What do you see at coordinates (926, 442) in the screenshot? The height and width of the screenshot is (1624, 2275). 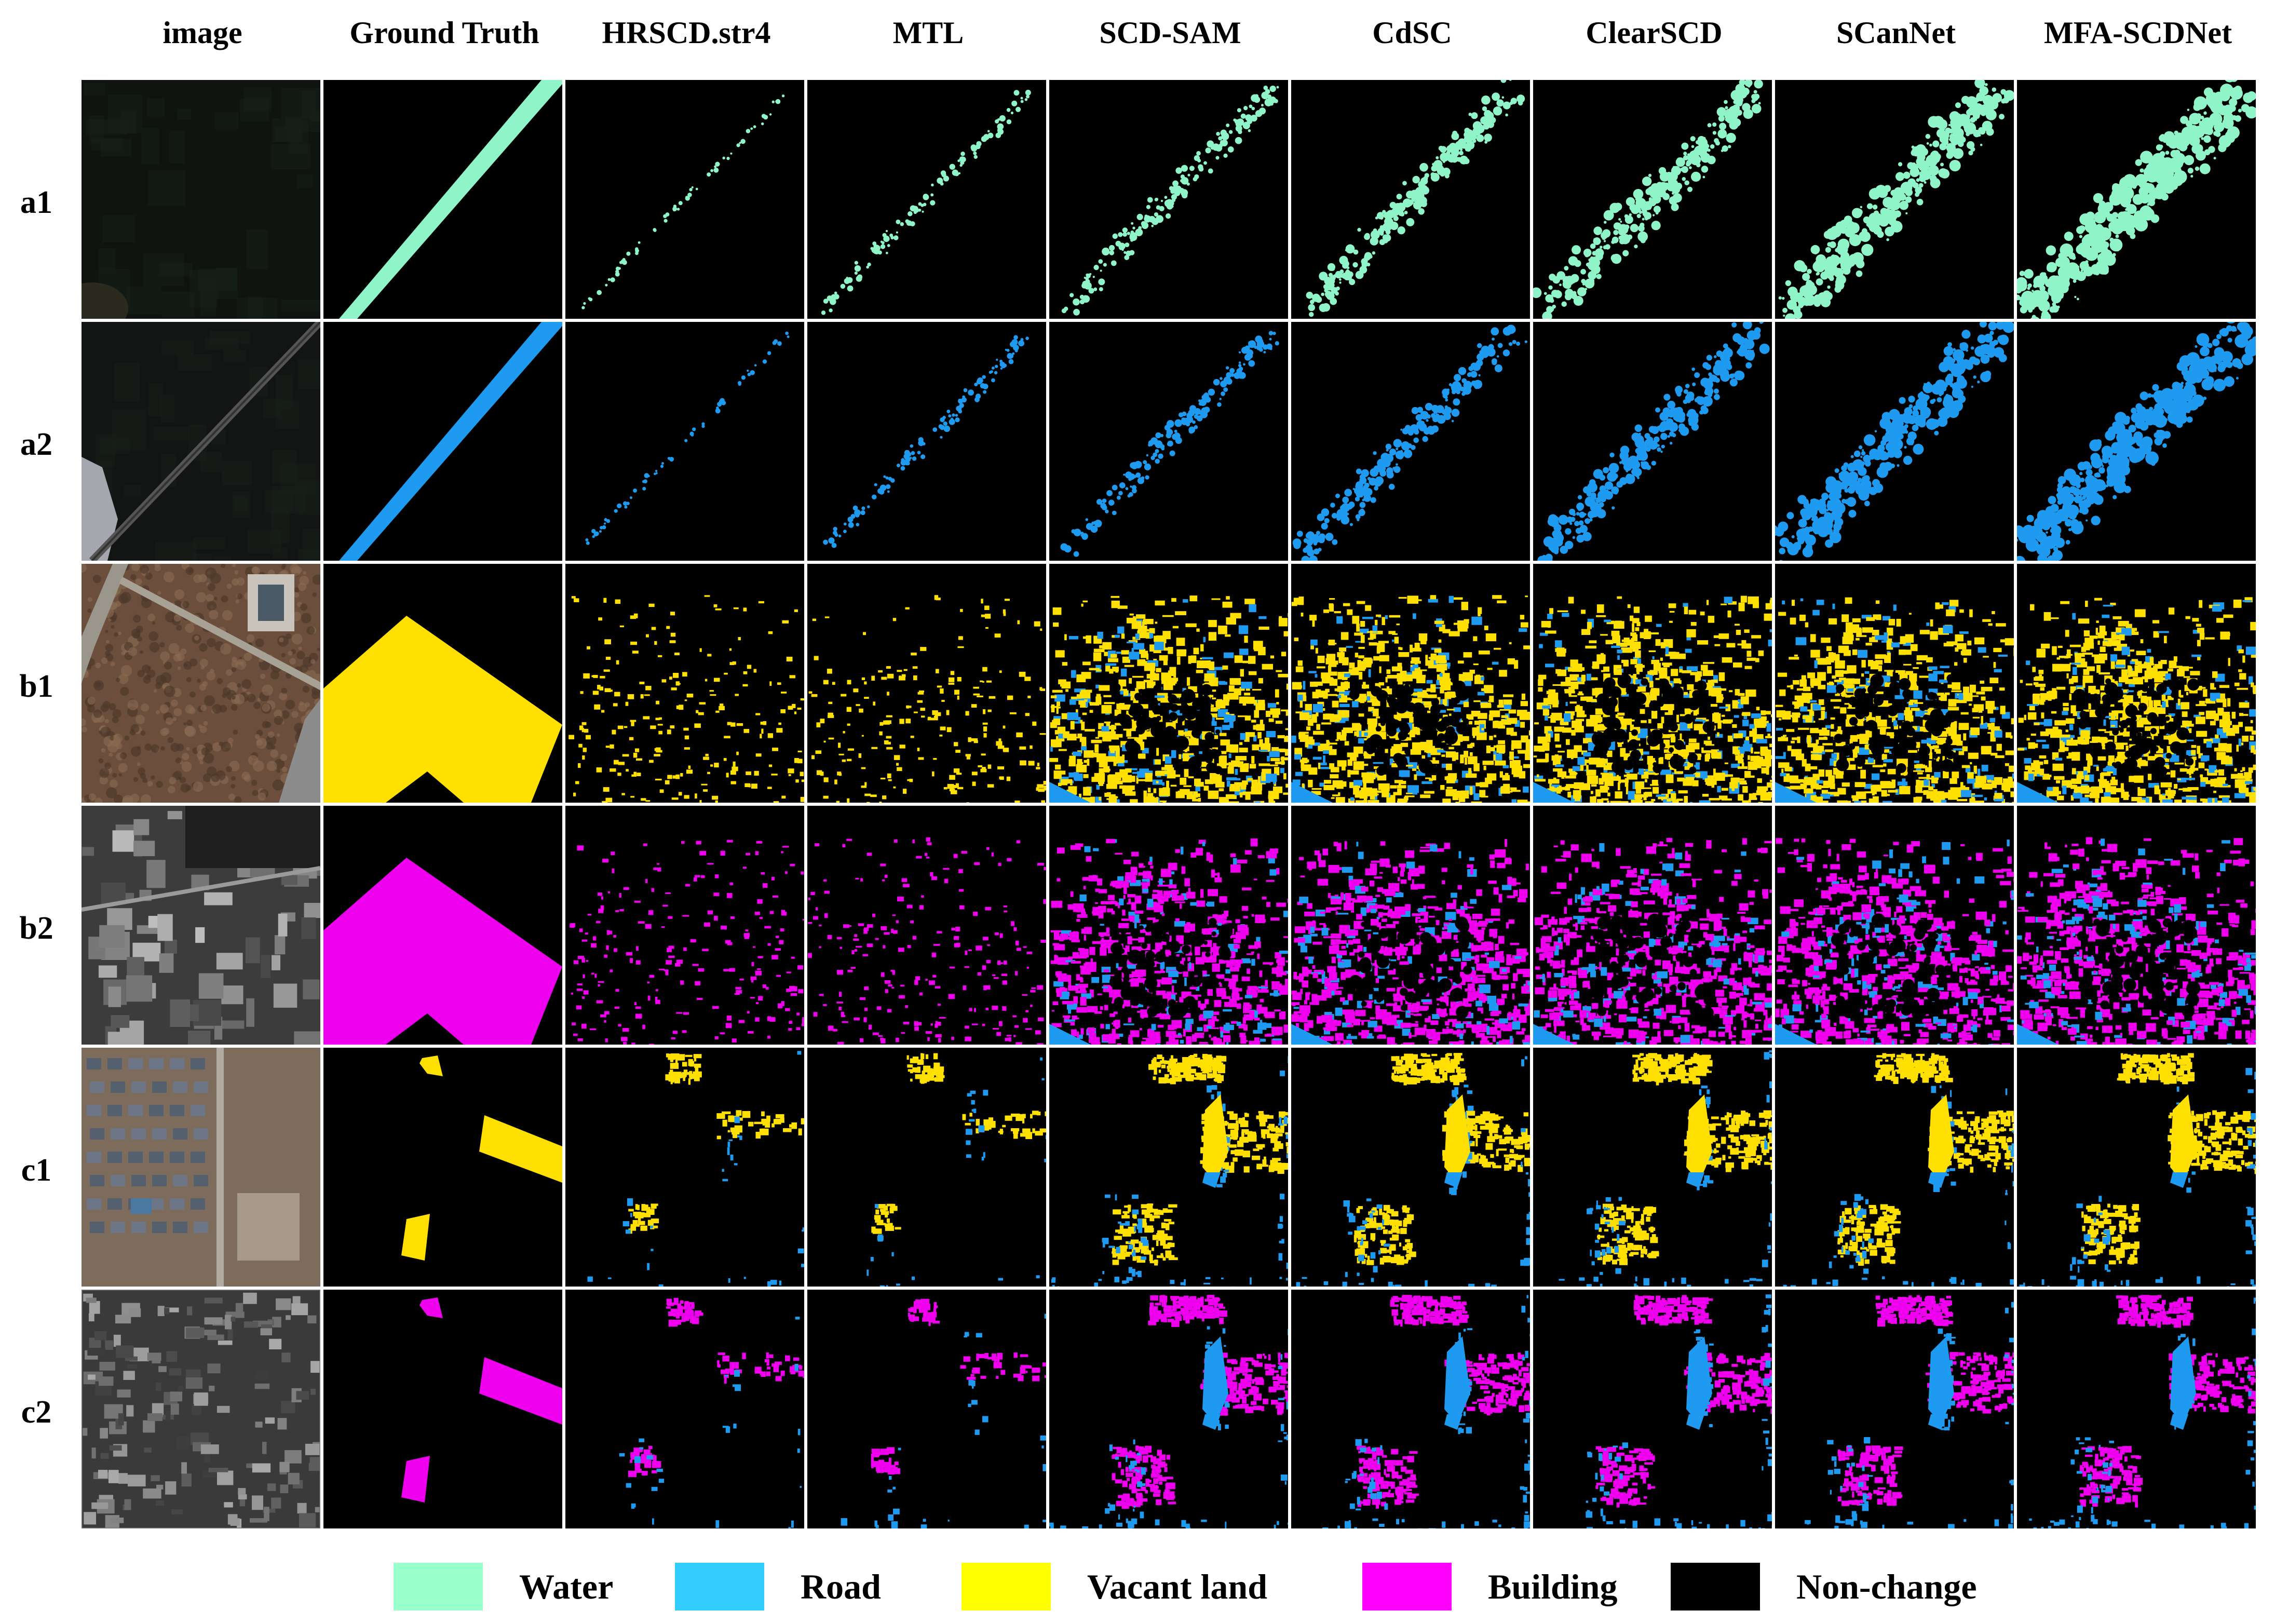 I see `tile-a2-mtl` at bounding box center [926, 442].